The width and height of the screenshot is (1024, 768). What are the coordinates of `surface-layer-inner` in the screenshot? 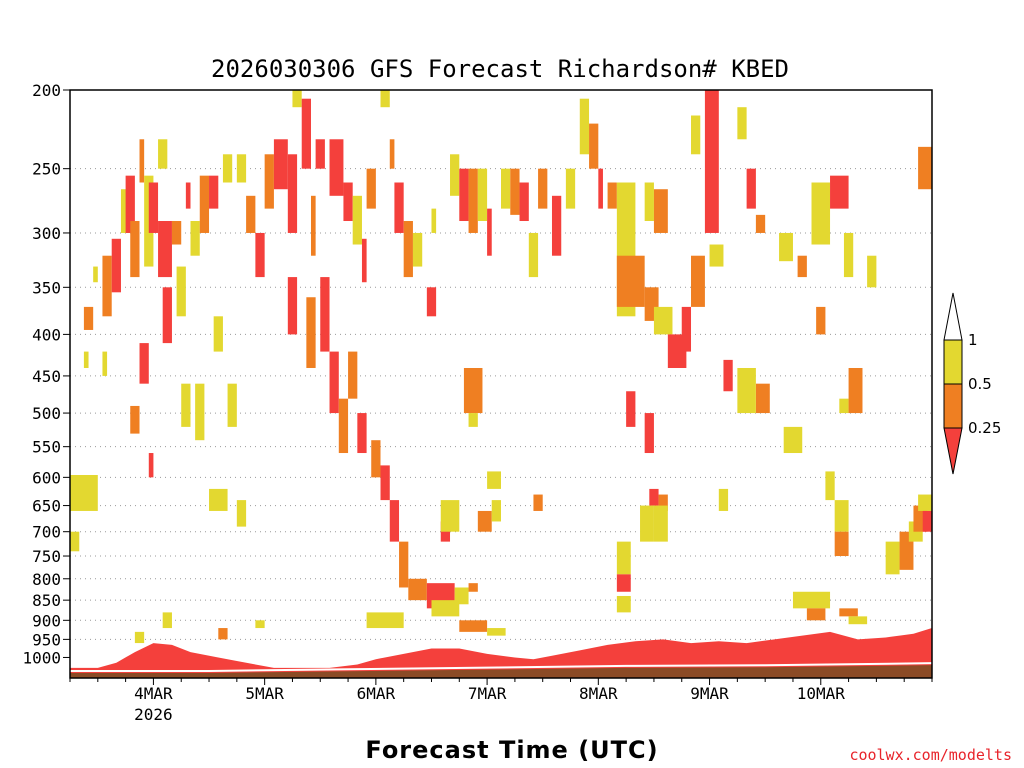 It's located at (501, 656).